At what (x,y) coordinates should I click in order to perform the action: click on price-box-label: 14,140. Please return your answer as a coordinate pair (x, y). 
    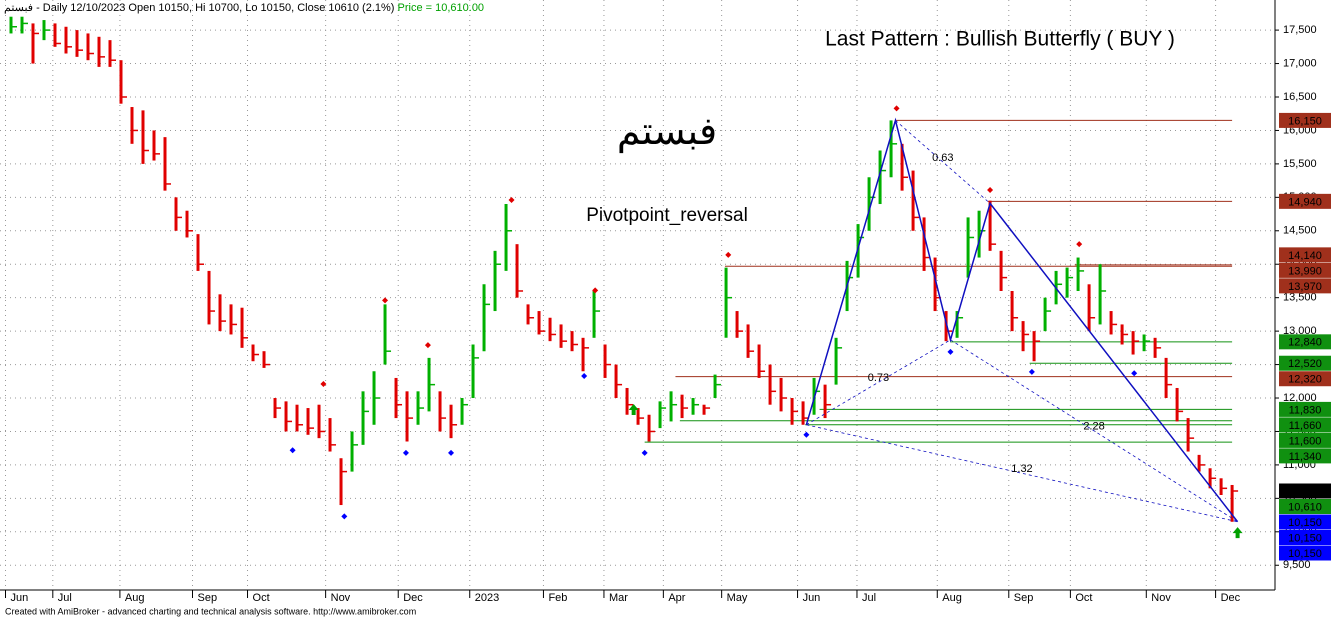
    Looking at the image, I should click on (1305, 256).